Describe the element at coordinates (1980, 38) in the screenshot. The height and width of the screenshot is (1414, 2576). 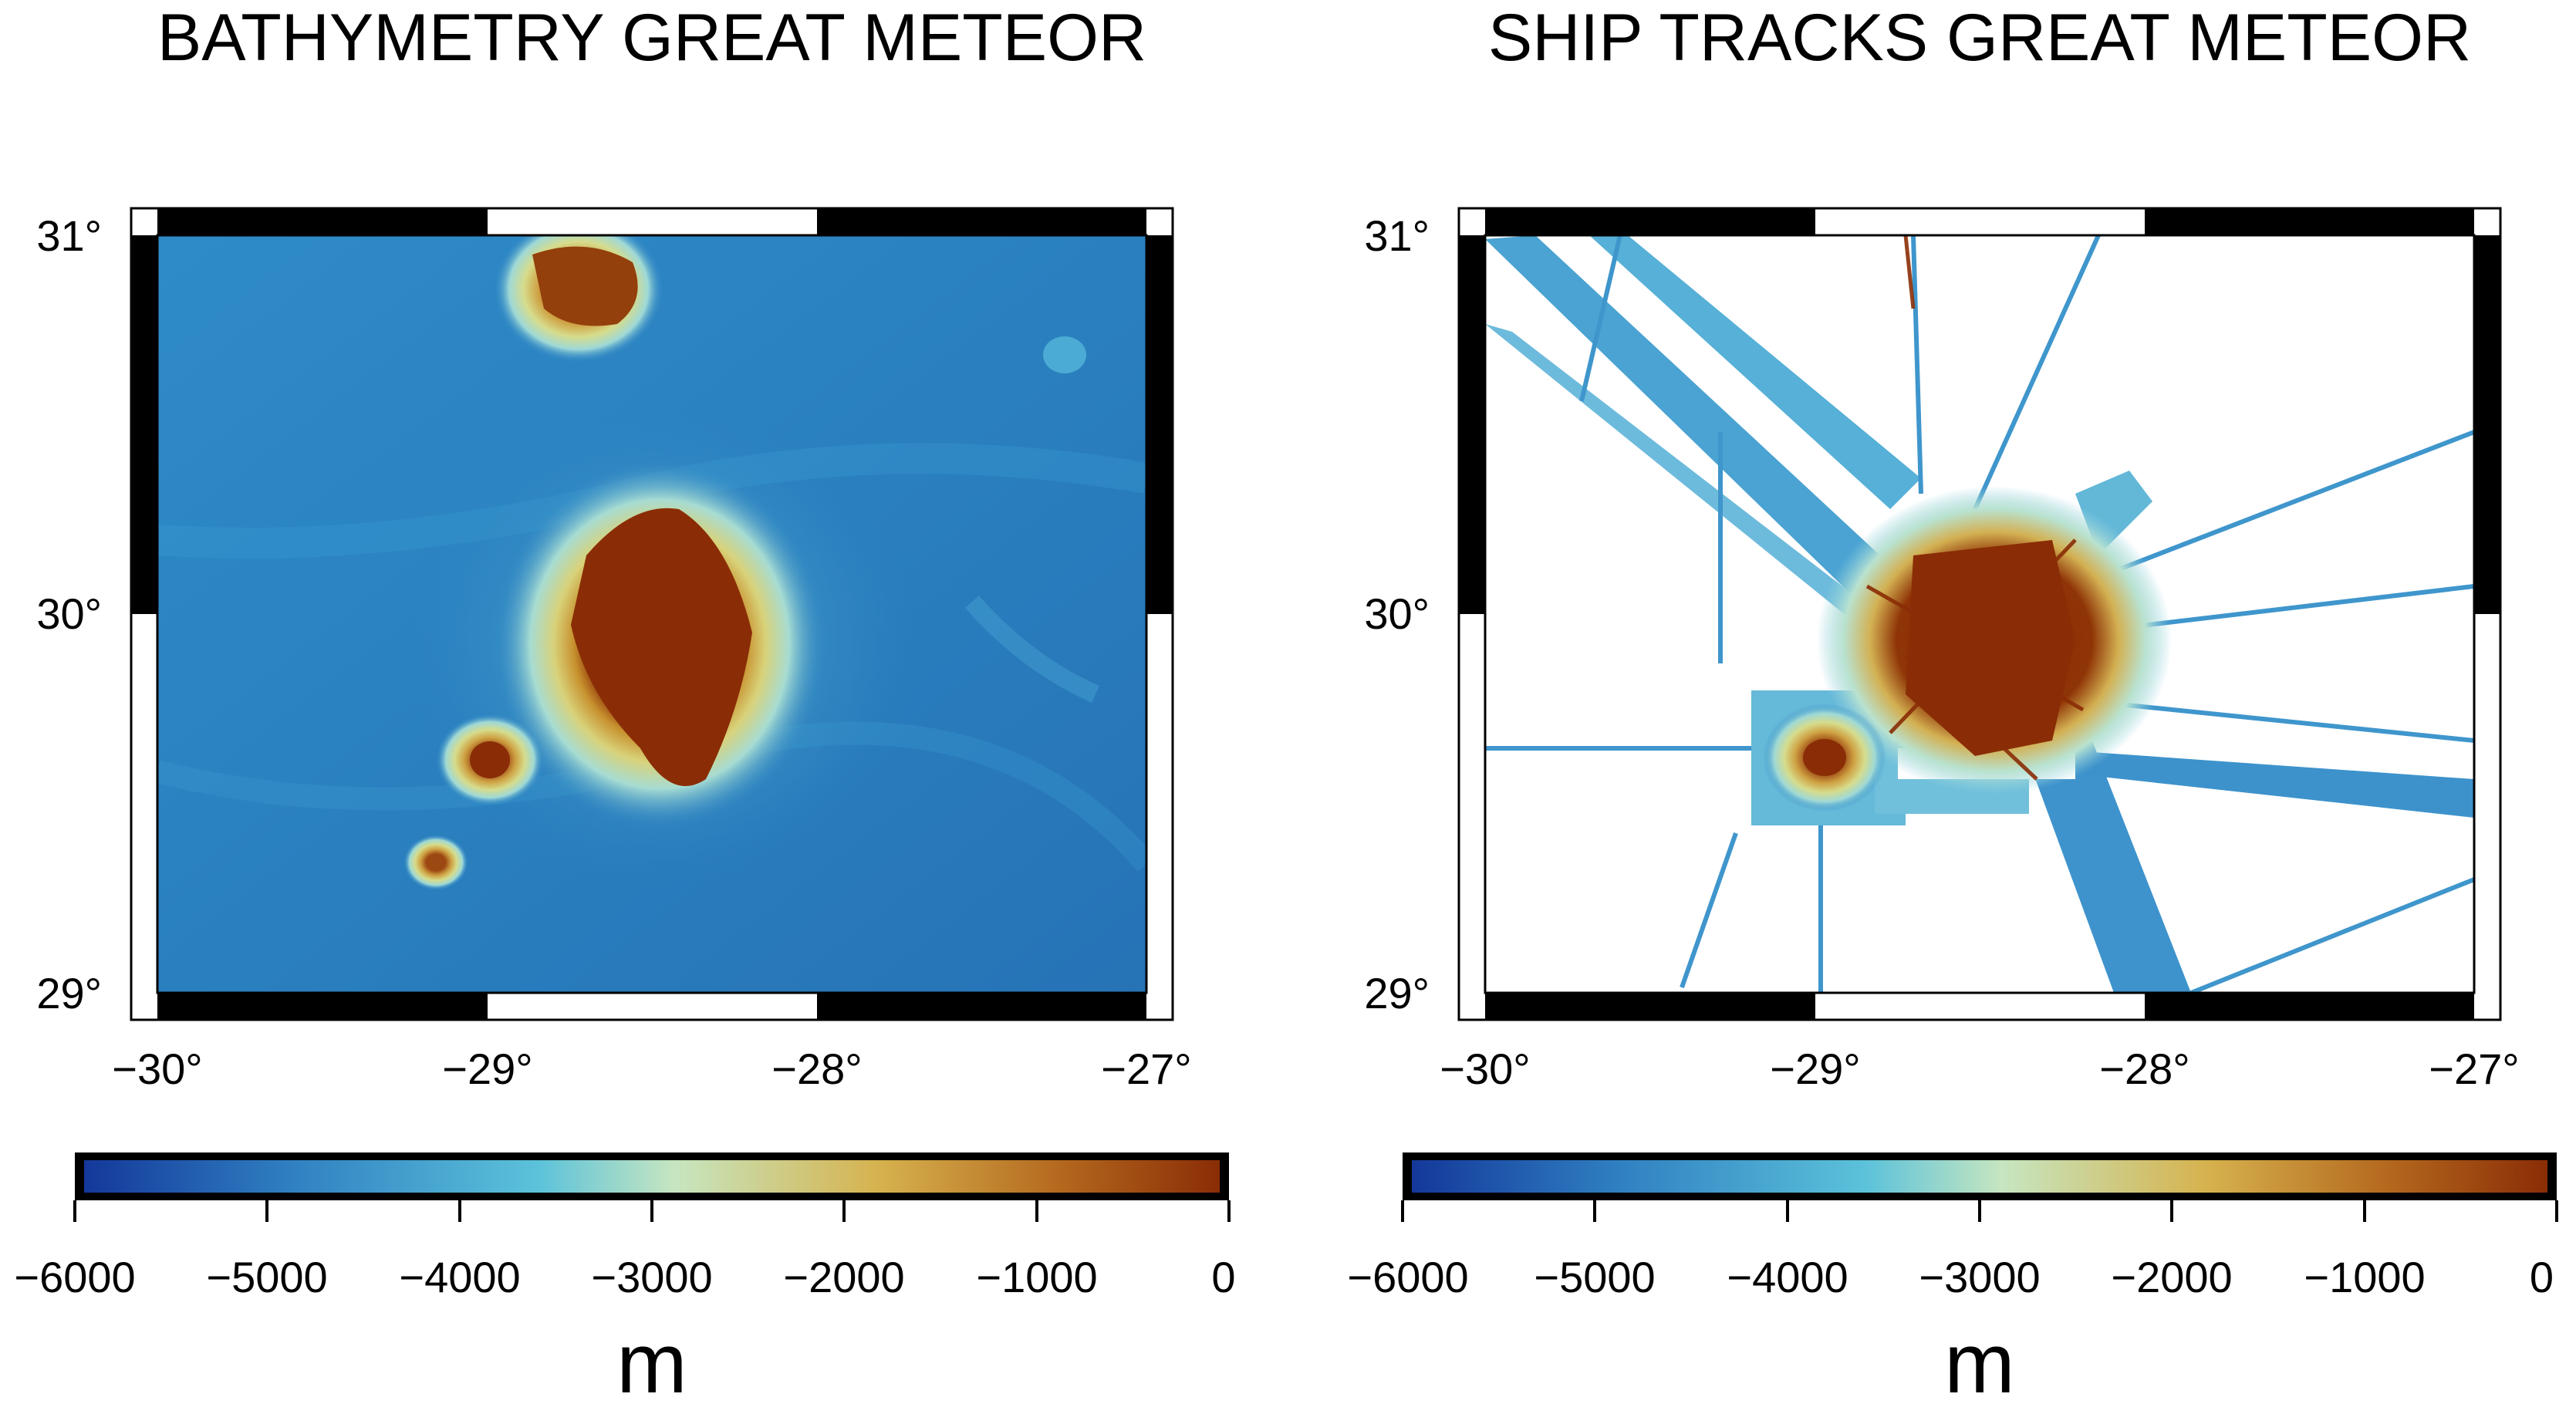
I see `panel-title: SHIP TRACKS GREAT METEOR` at that location.